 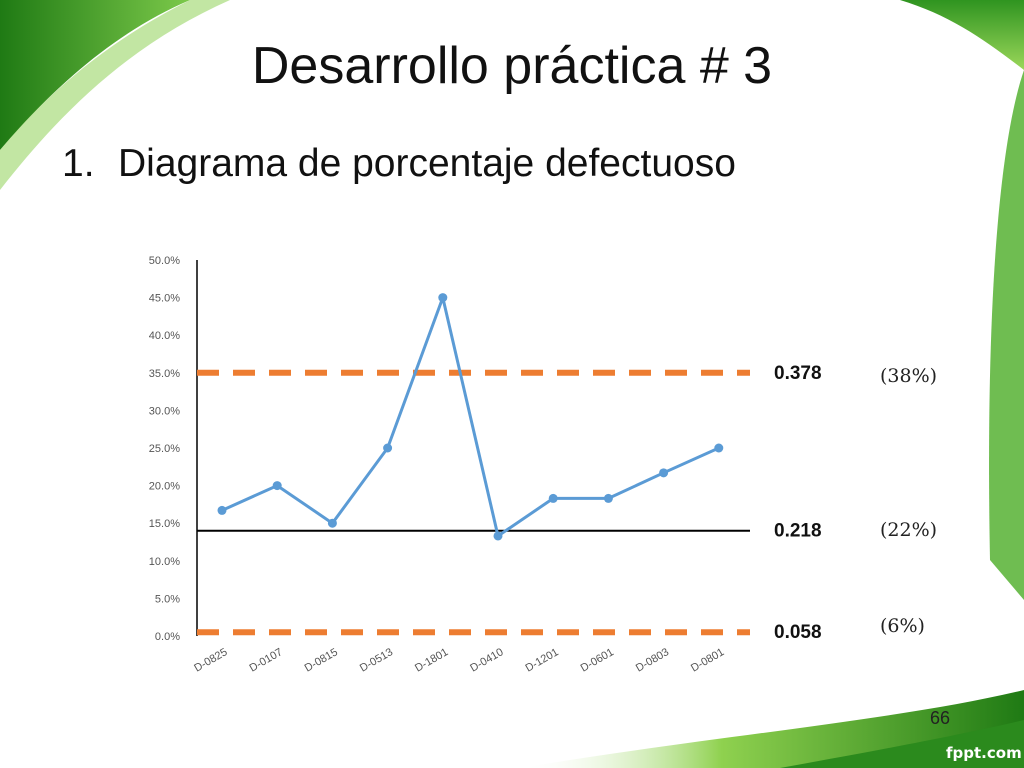 I want to click on cl-label: 0.218, so click(x=798, y=531).